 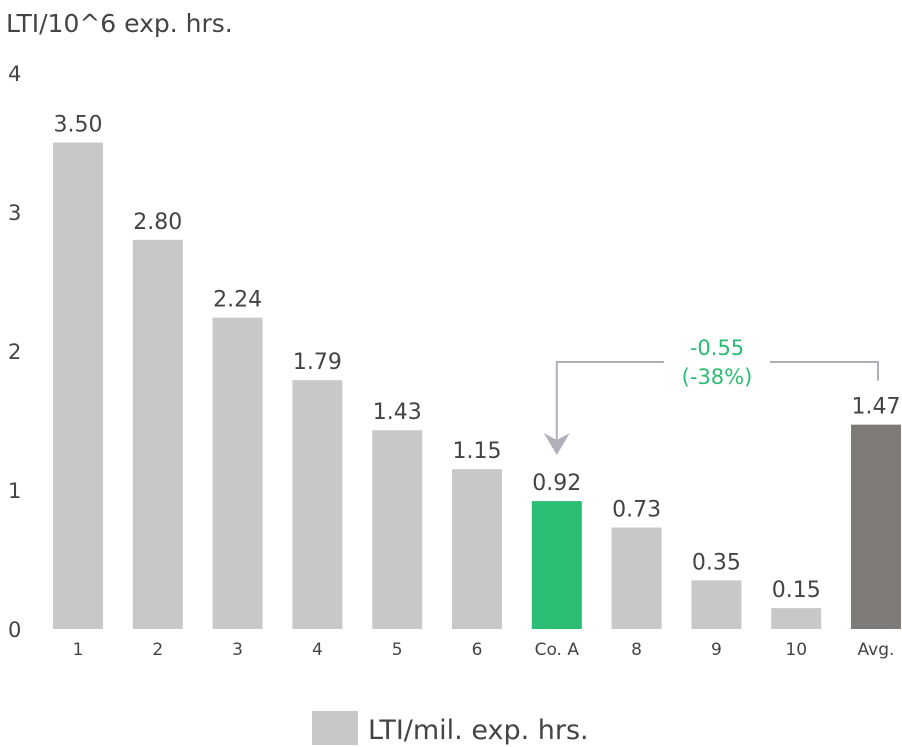 I want to click on bar-value-label: 1.47, so click(x=876, y=407).